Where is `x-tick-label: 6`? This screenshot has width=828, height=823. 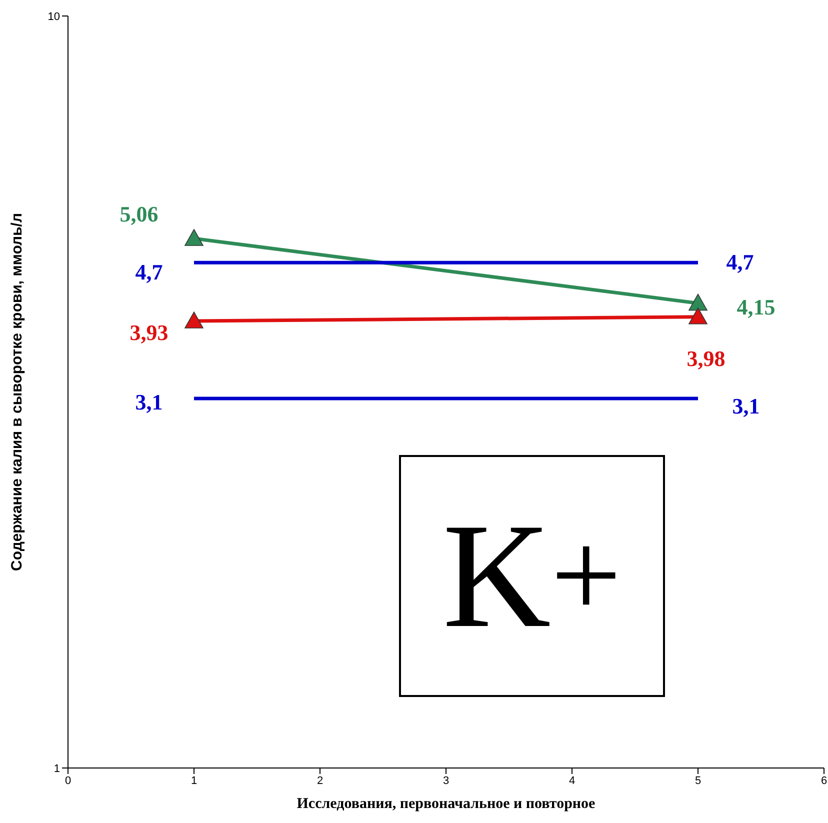 x-tick-label: 6 is located at coordinates (824, 780).